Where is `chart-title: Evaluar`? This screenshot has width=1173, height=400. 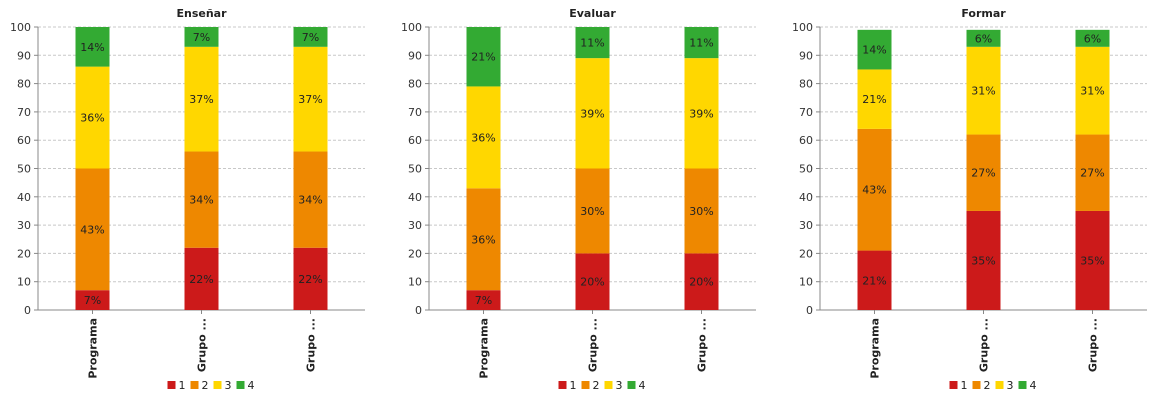
chart-title: Evaluar is located at coordinates (592, 13).